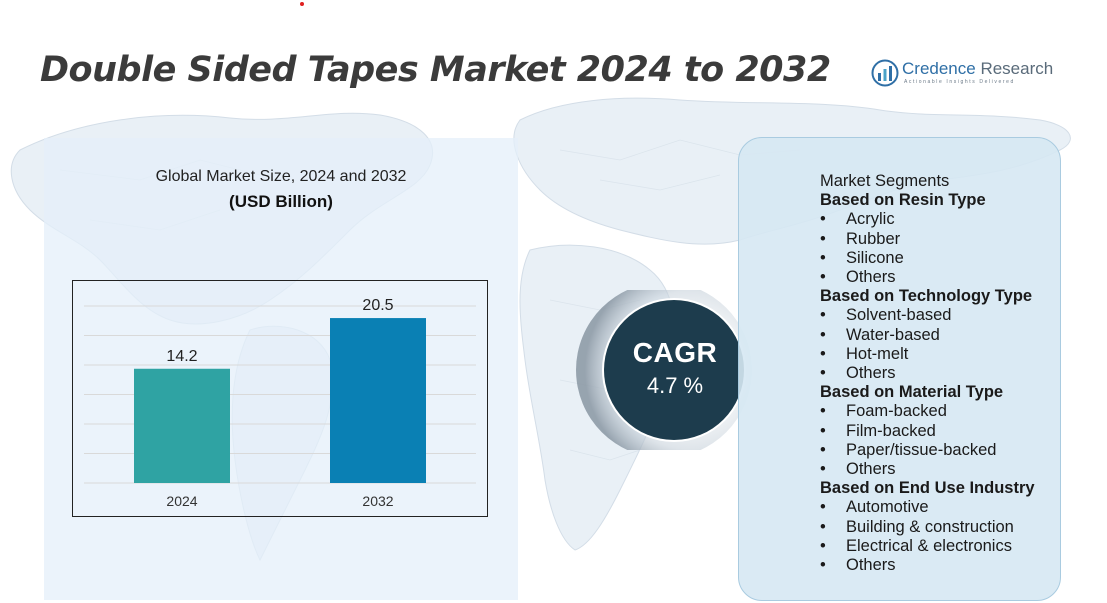 This screenshot has height=603, width=1107. I want to click on segment-item: • Electrical & electronics, so click(940, 546).